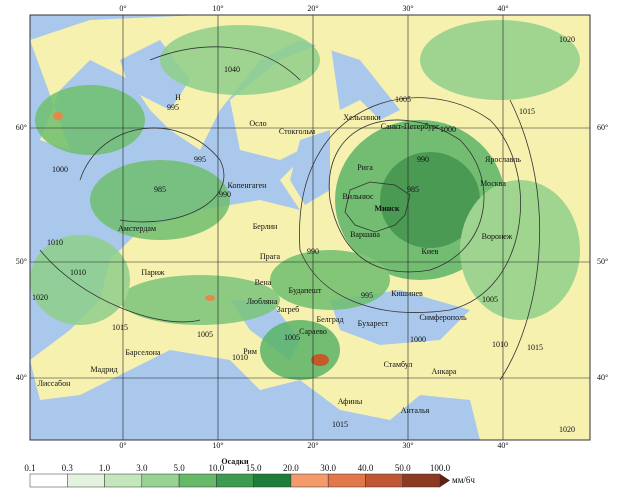  I want to click on legend-tick-label: 5.0, so click(179, 468).